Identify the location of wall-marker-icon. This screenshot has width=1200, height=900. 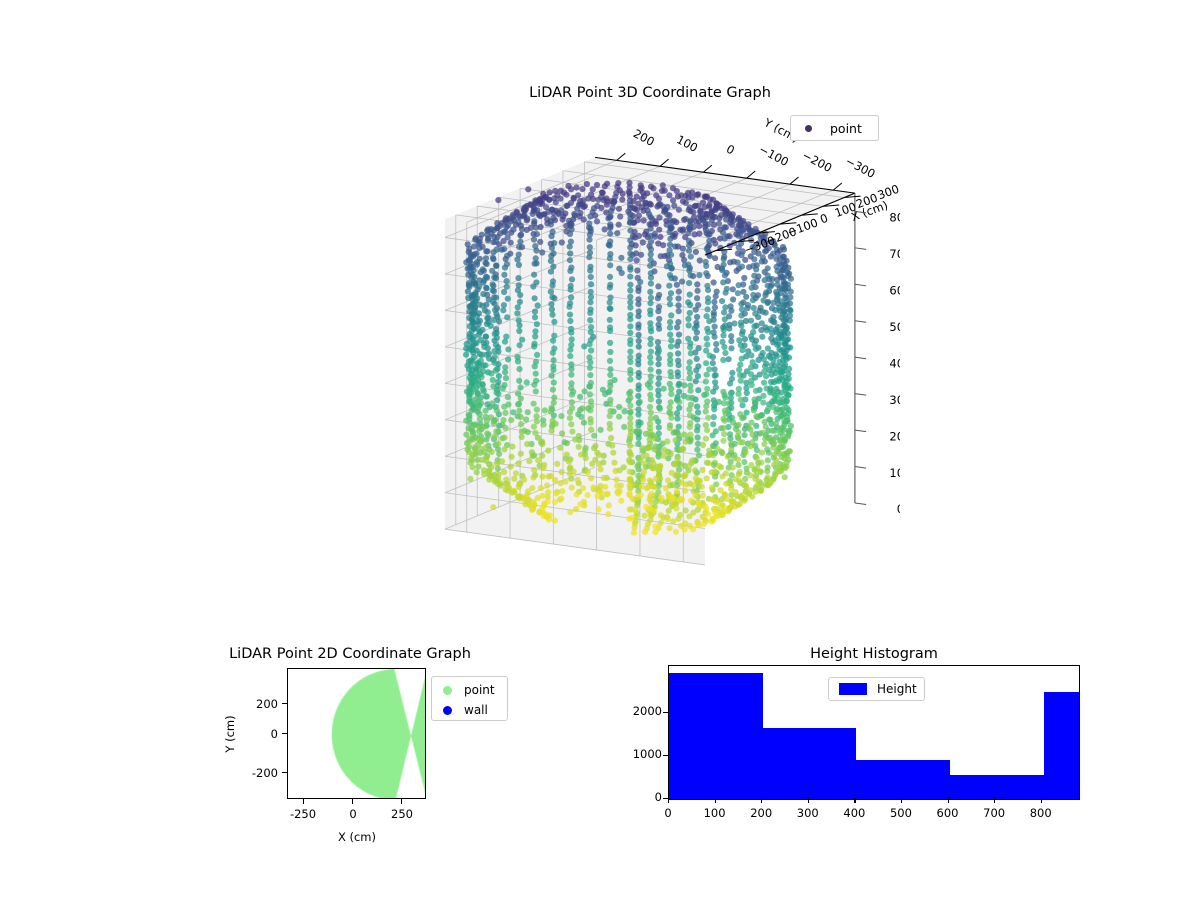
(447, 710).